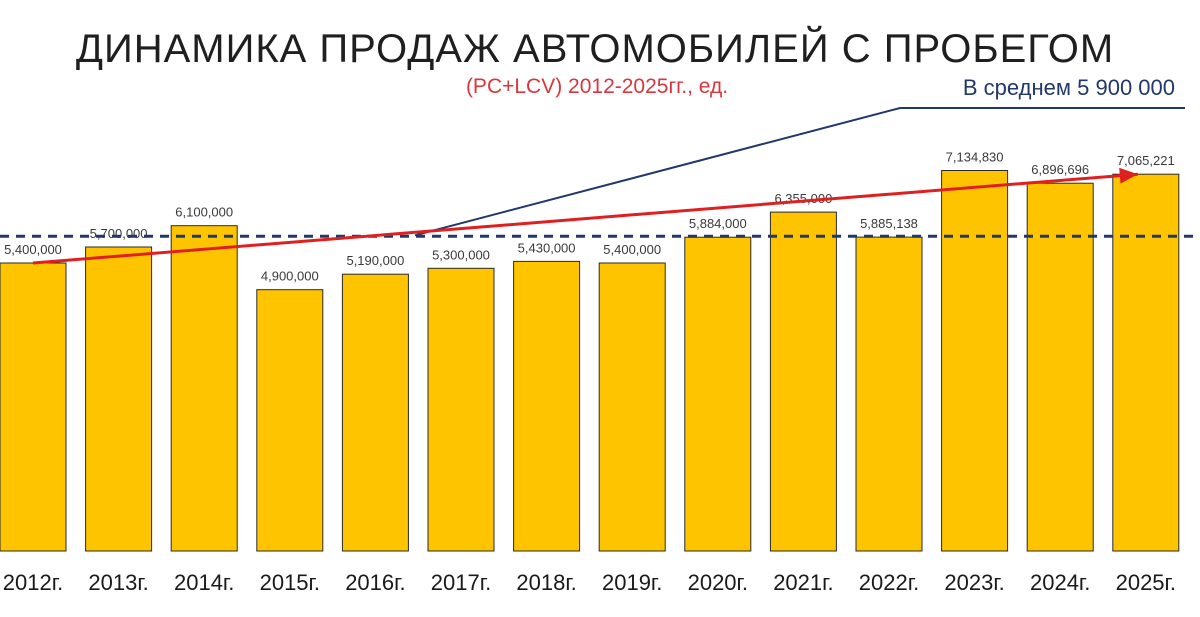 The height and width of the screenshot is (617, 1200). What do you see at coordinates (118, 582) in the screenshot?
I see `x-tick-label-2013г.: 2013г.` at bounding box center [118, 582].